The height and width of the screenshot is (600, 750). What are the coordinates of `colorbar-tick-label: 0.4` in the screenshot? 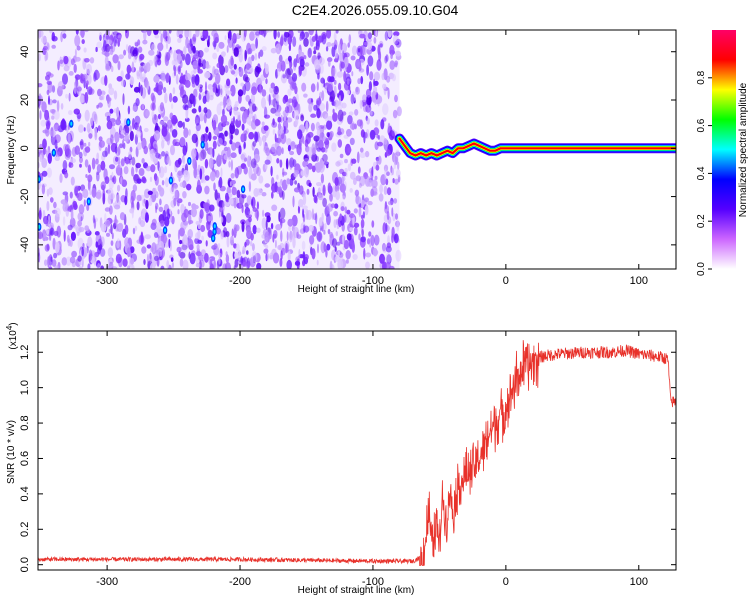 It's located at (701, 173).